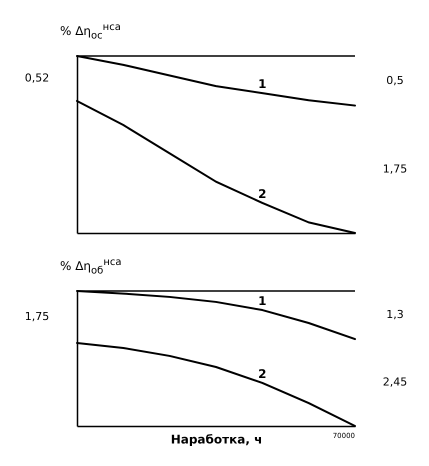 Image resolution: width=429 pixels, height=466 pixels. Describe the element at coordinates (37, 77) in the screenshot. I see `text: 0,52` at that location.